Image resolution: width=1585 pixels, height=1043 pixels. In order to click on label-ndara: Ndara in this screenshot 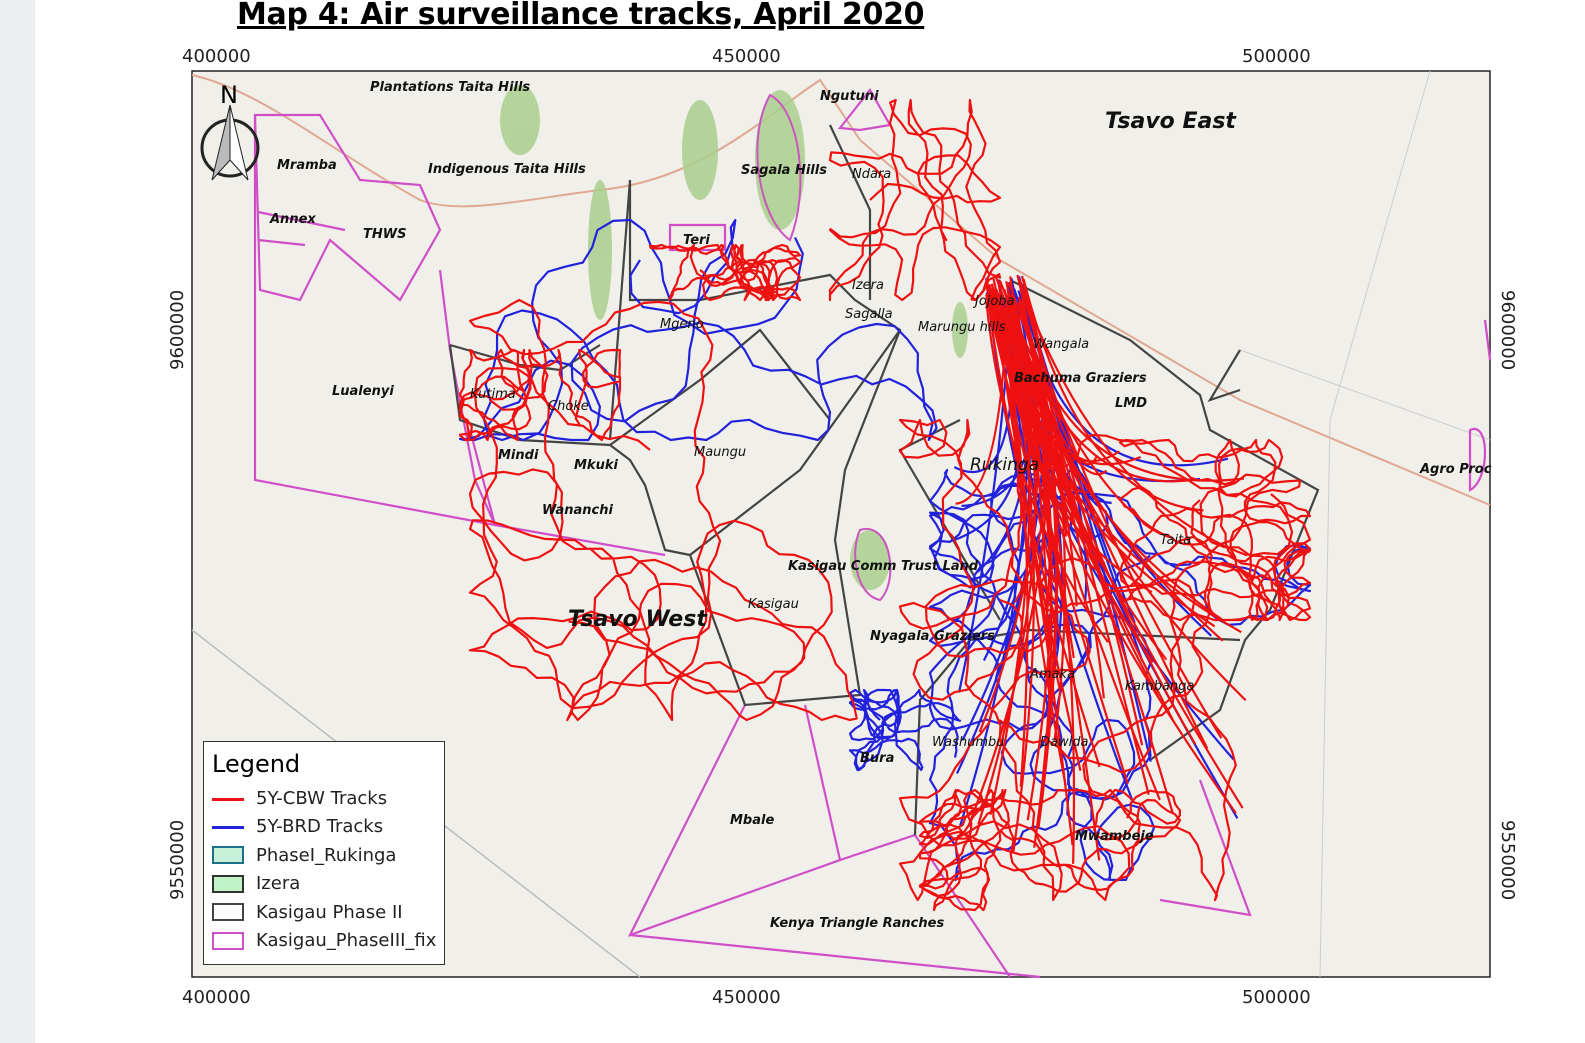, I will do `click(871, 174)`.